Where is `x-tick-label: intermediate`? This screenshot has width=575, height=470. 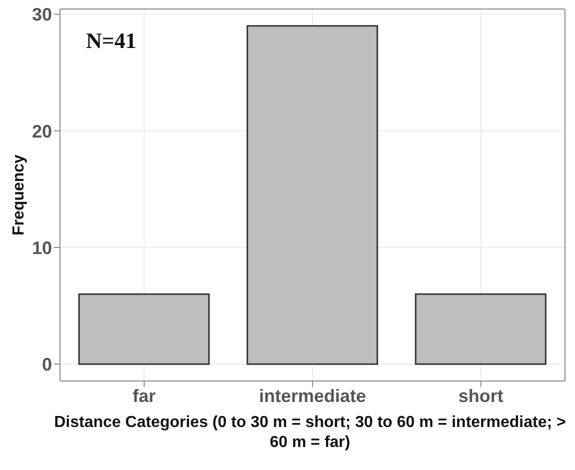
x-tick-label: intermediate is located at coordinates (312, 396).